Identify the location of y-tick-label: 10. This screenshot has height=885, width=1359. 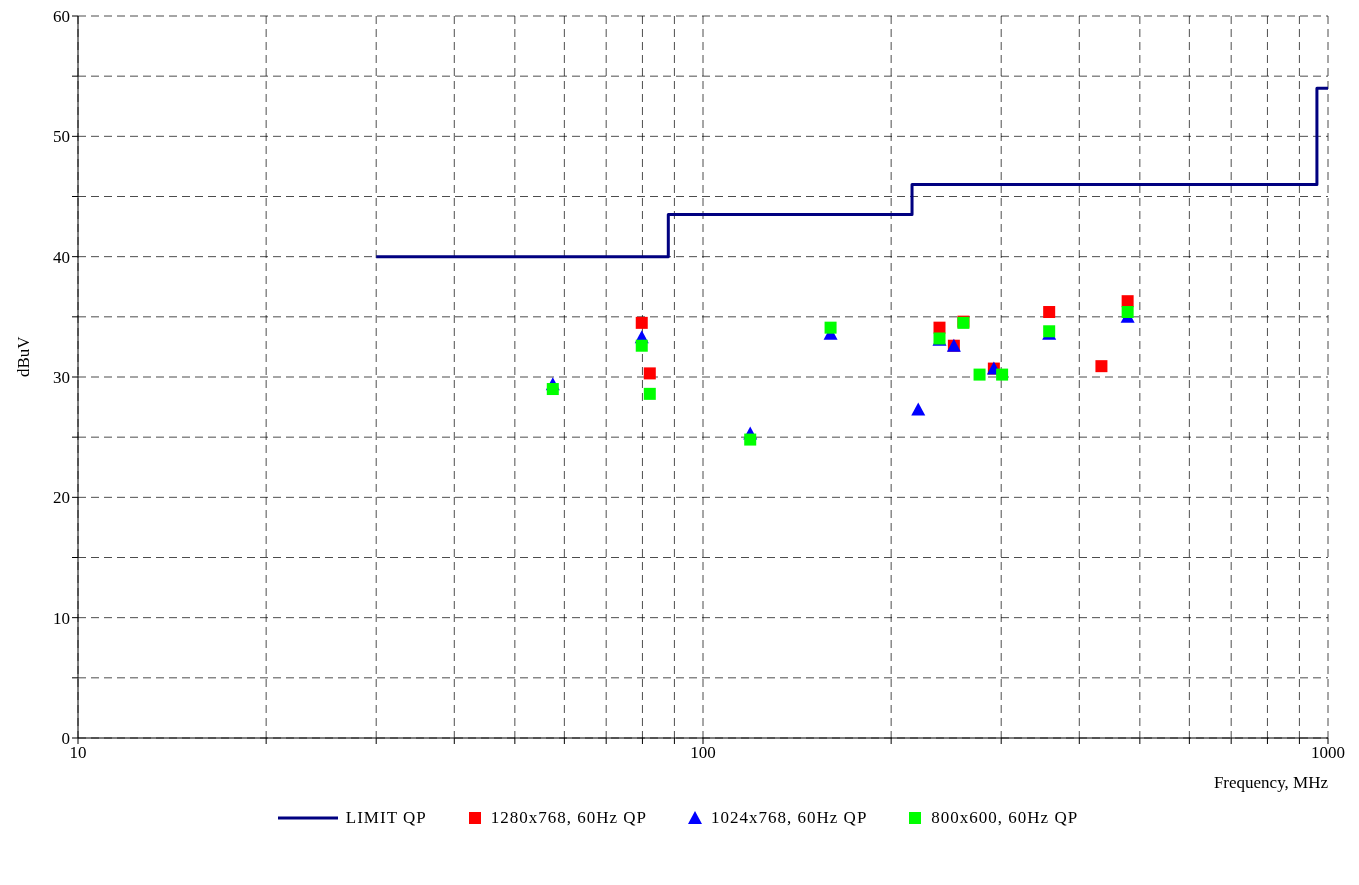
(61, 618).